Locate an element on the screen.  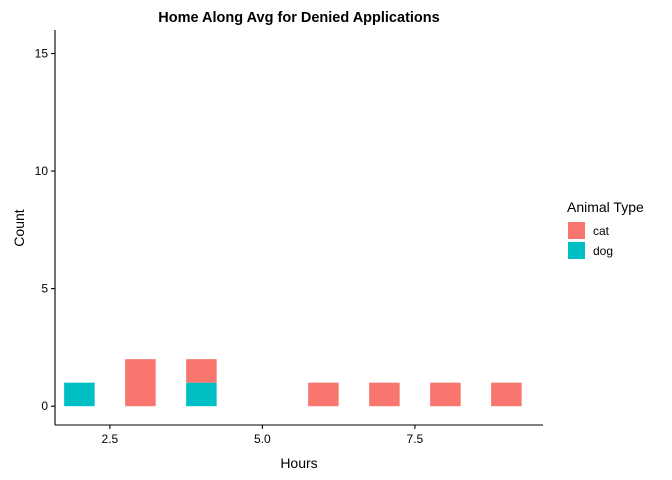
y-tick-label-2: 10 is located at coordinates (42, 171).